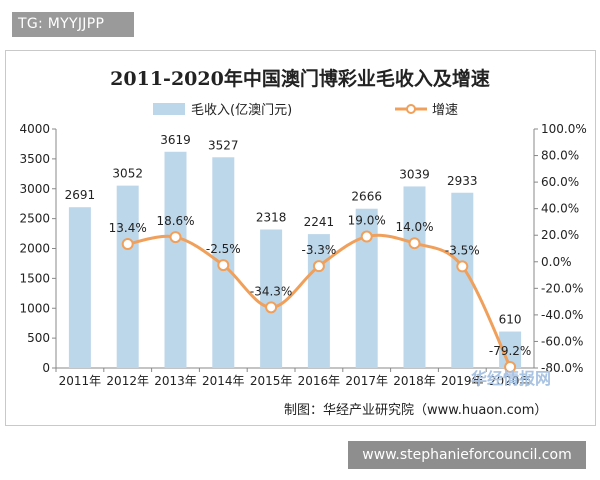 Image resolution: width=600 pixels, height=480 pixels. Describe the element at coordinates (560, 235) in the screenshot. I see `y-right-tick-label: 20.0%` at that location.